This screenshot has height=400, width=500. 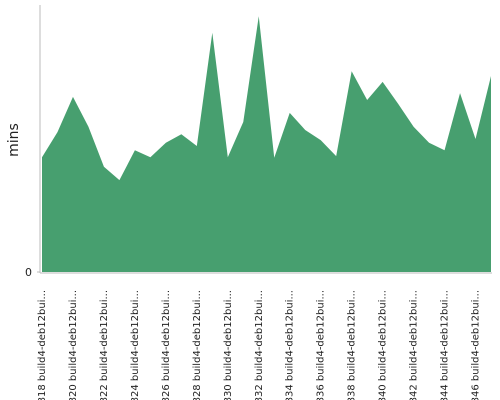 I want to click on y-axis-label: mins, so click(x=14, y=140).